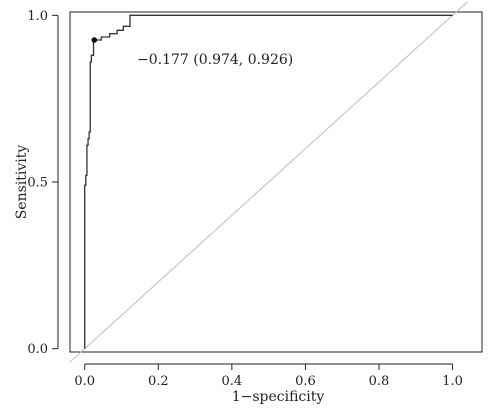  I want to click on y-tick-label: 0.0, so click(37, 349).